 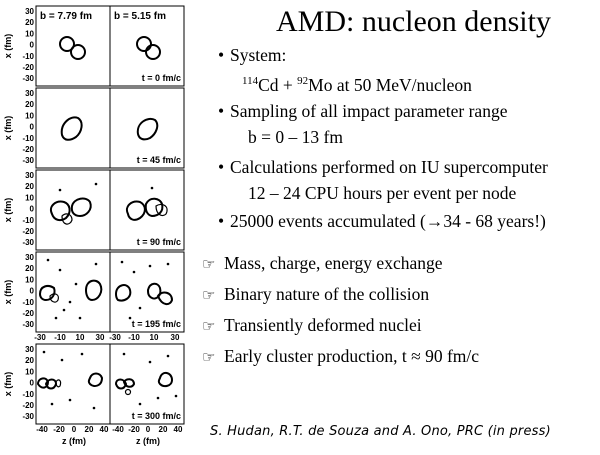 I want to click on panel-r1-c2, so click(x=147, y=46).